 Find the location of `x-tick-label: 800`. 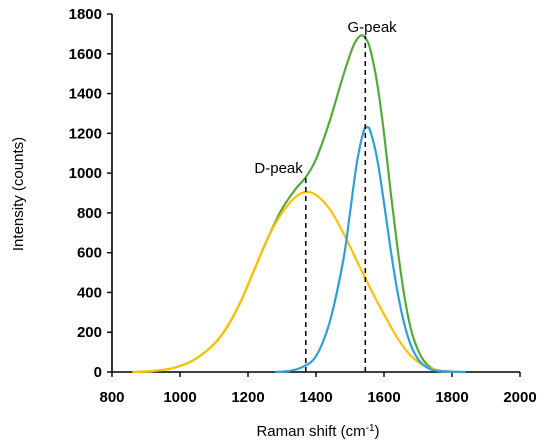

x-tick-label: 800 is located at coordinates (111, 397).